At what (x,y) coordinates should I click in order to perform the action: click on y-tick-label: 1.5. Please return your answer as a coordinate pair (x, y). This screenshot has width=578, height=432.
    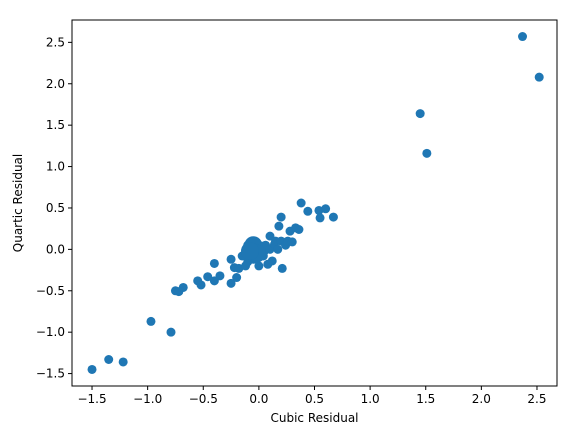
    Looking at the image, I should click on (55, 125).